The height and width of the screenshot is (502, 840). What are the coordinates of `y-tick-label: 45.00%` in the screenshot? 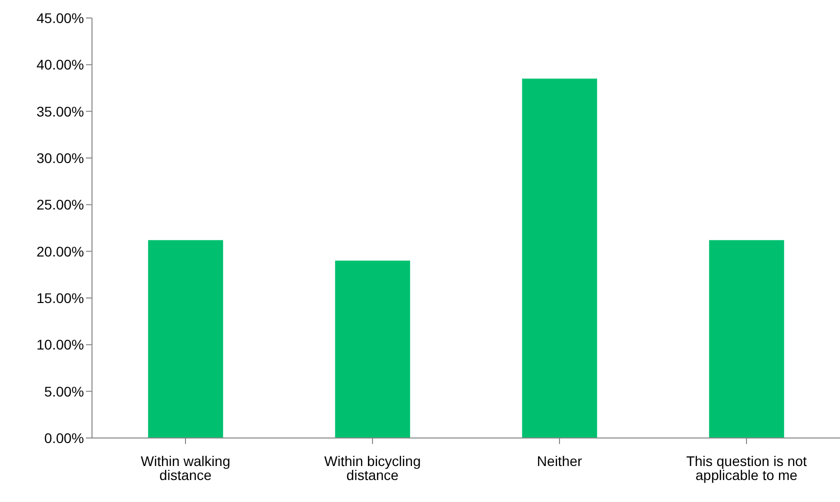 It's located at (60, 18).